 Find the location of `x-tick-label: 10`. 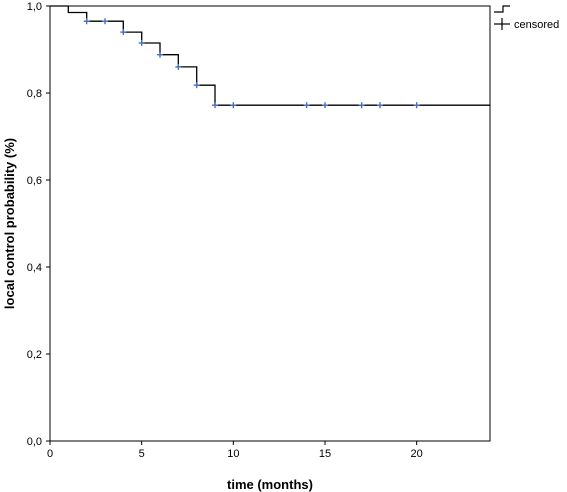

x-tick-label: 10 is located at coordinates (233, 454).